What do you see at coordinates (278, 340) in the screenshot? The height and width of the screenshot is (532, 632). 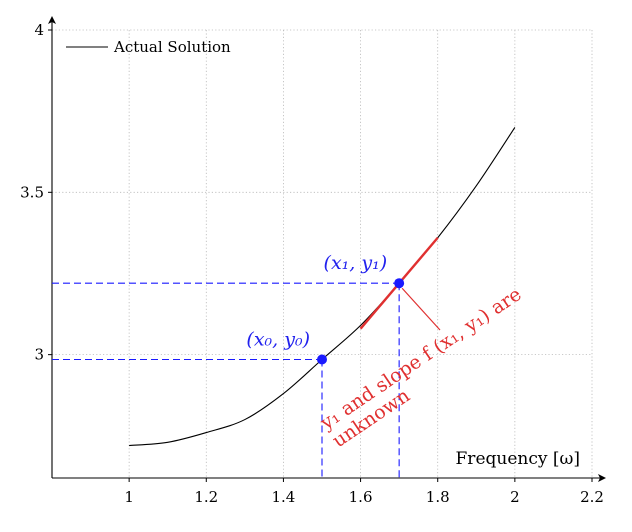 I see `point-label: (x₀, y₀)` at bounding box center [278, 340].